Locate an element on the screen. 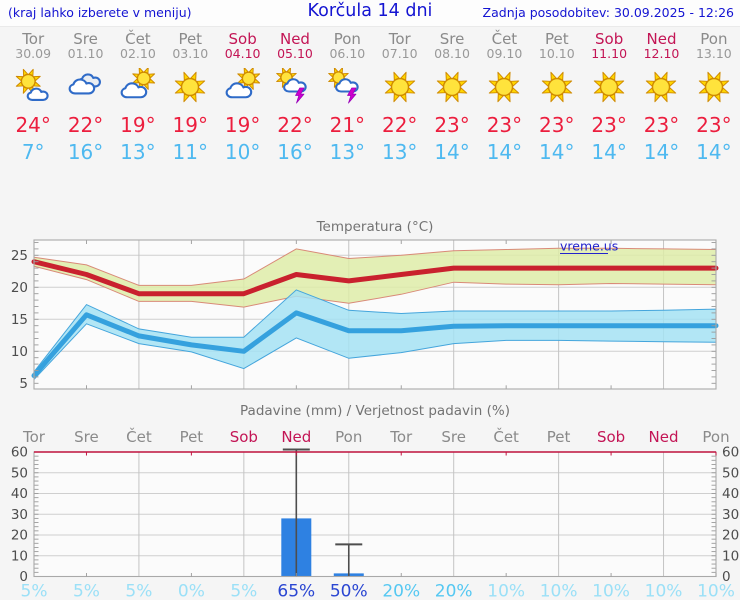 This screenshot has height=600, width=740. day-column: Čet 09.10 23° 14° is located at coordinates (504, 98).